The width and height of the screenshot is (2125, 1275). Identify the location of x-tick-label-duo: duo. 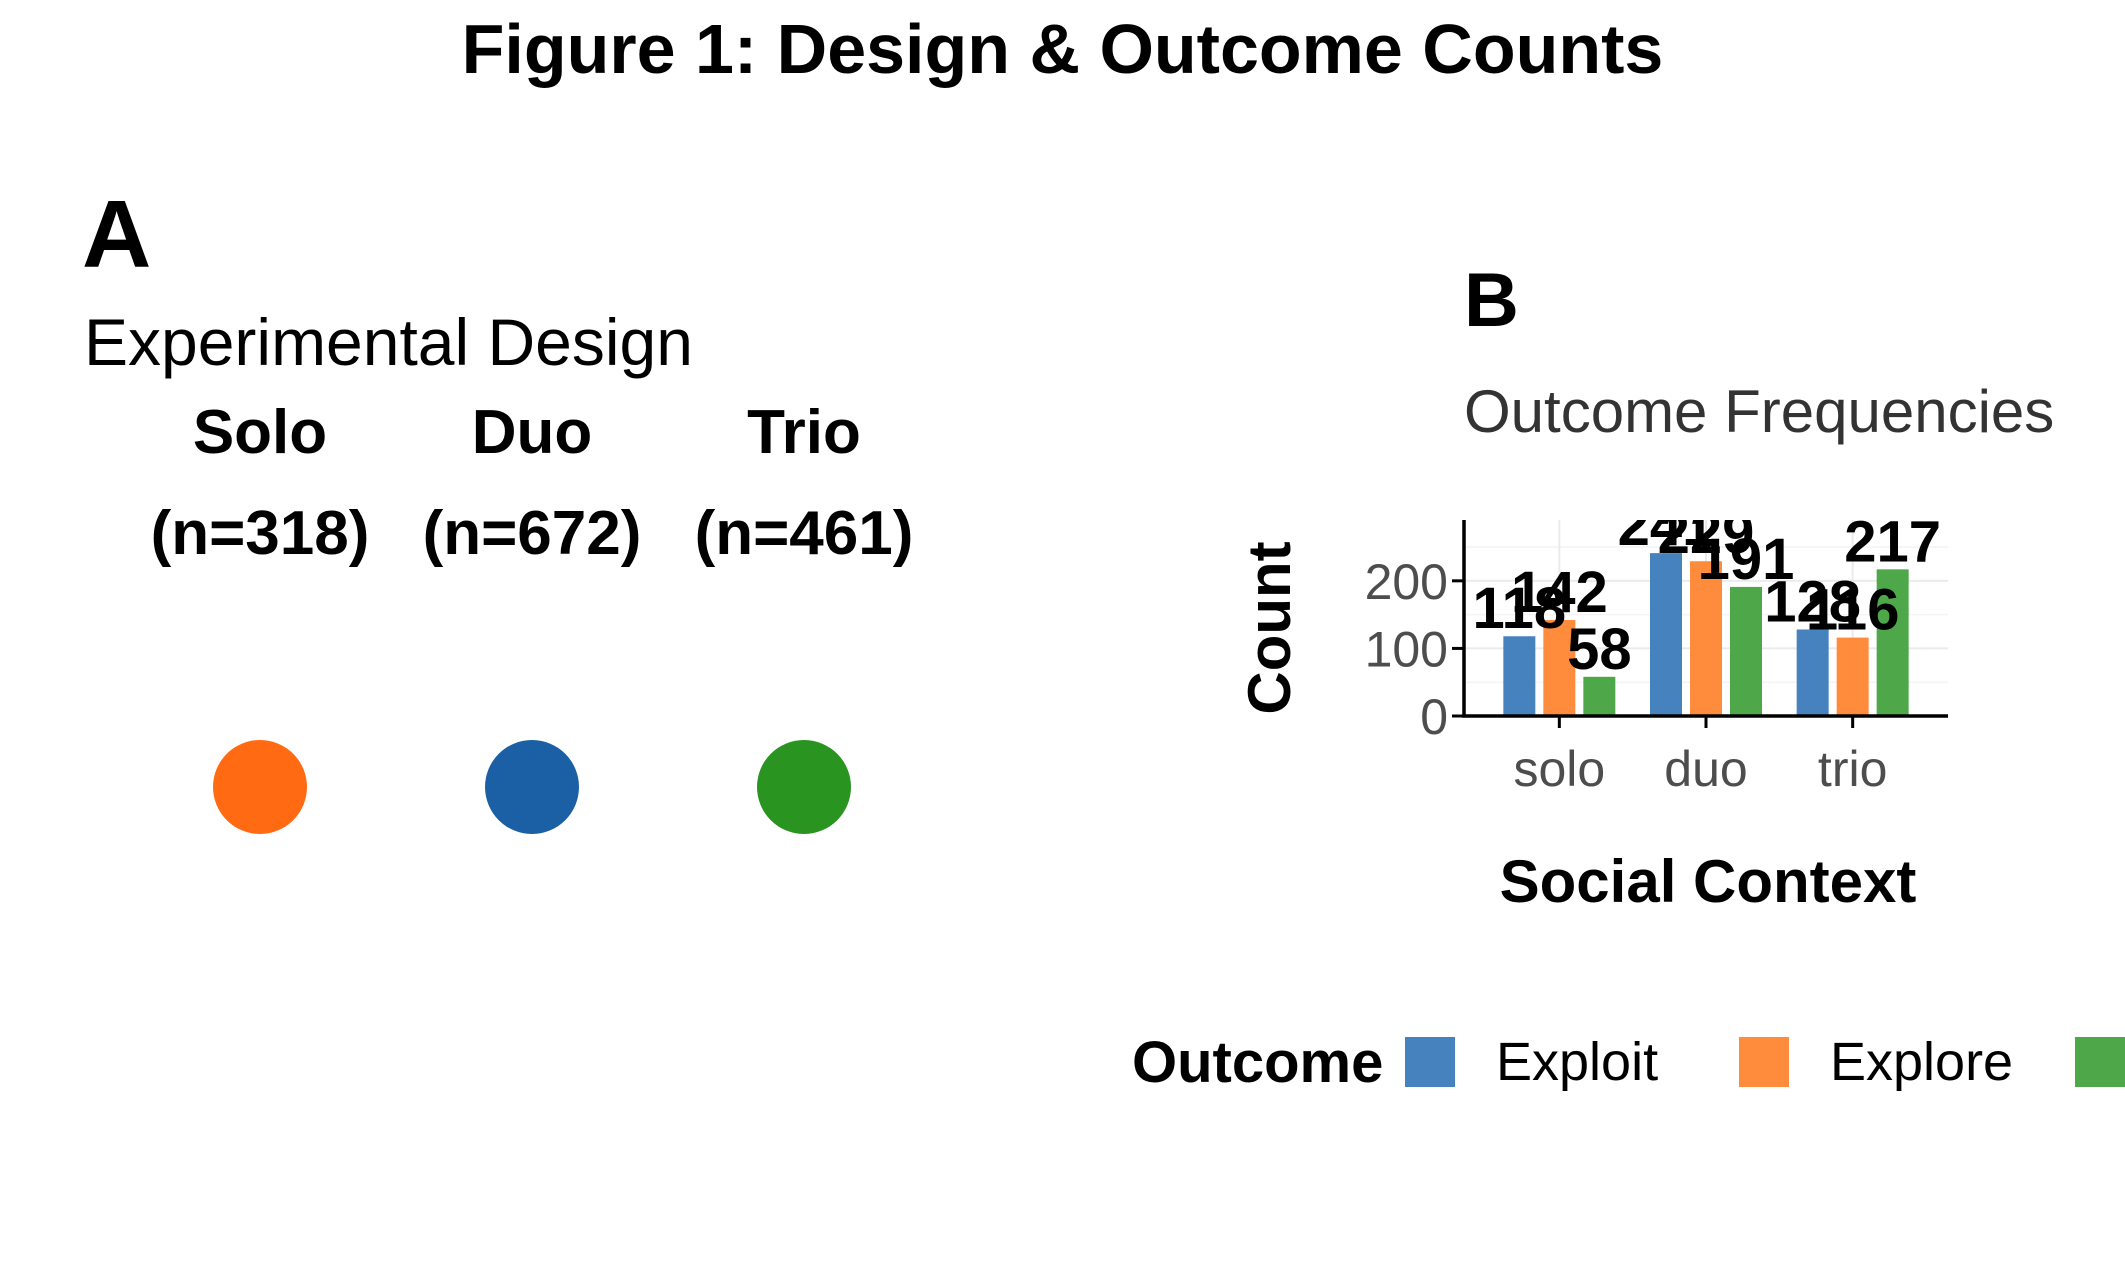
(1705, 769).